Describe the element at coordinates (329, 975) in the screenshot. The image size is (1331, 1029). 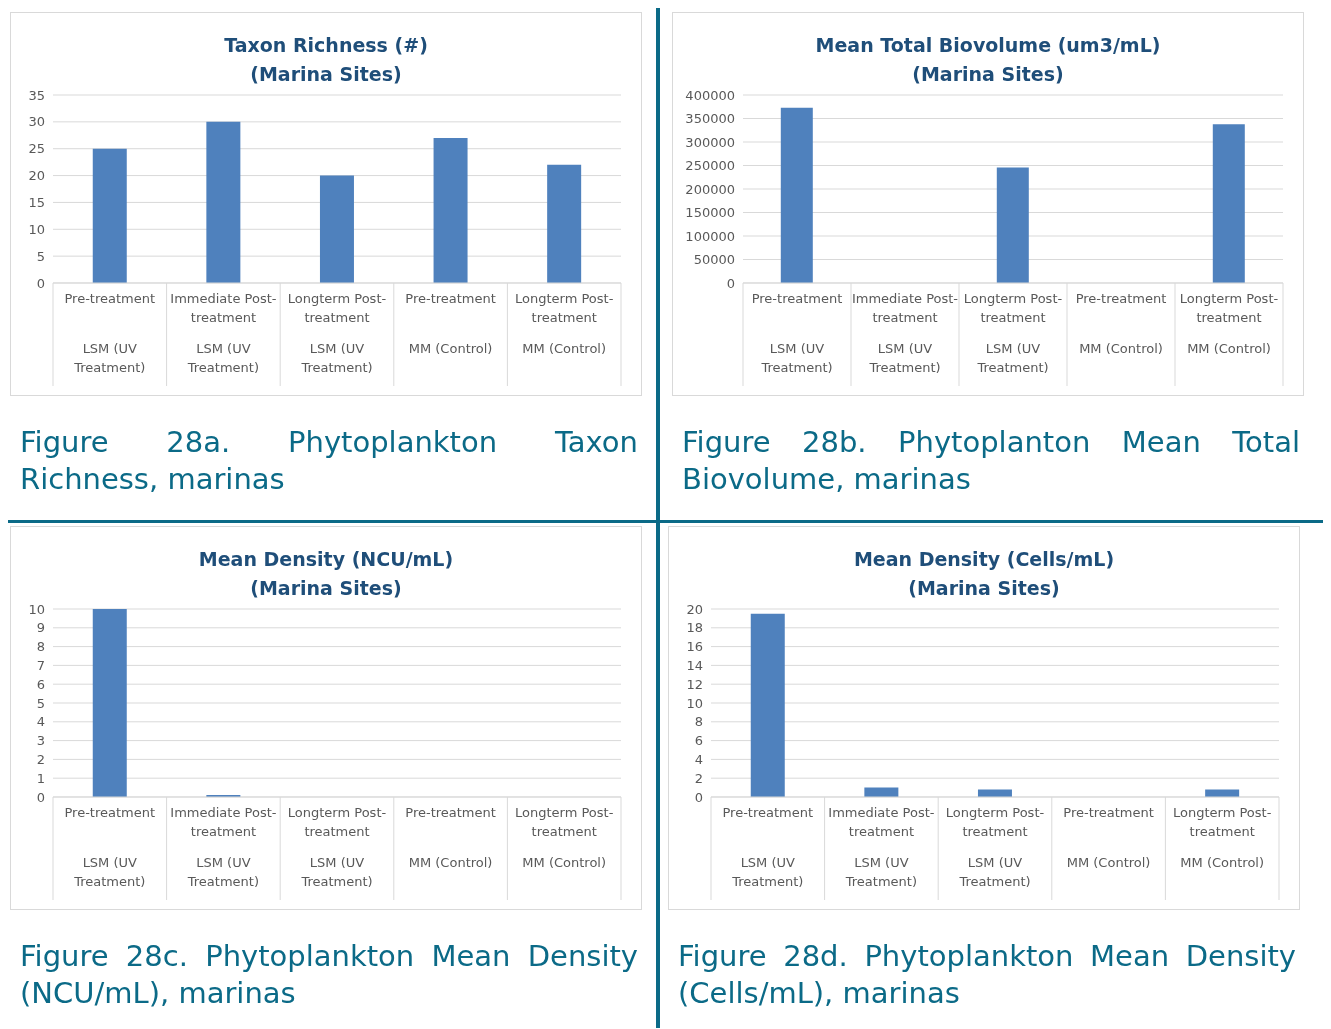
I see `caption: Figure 28c. Phytoplankton Mean Density (NCU/mL), marinas` at that location.